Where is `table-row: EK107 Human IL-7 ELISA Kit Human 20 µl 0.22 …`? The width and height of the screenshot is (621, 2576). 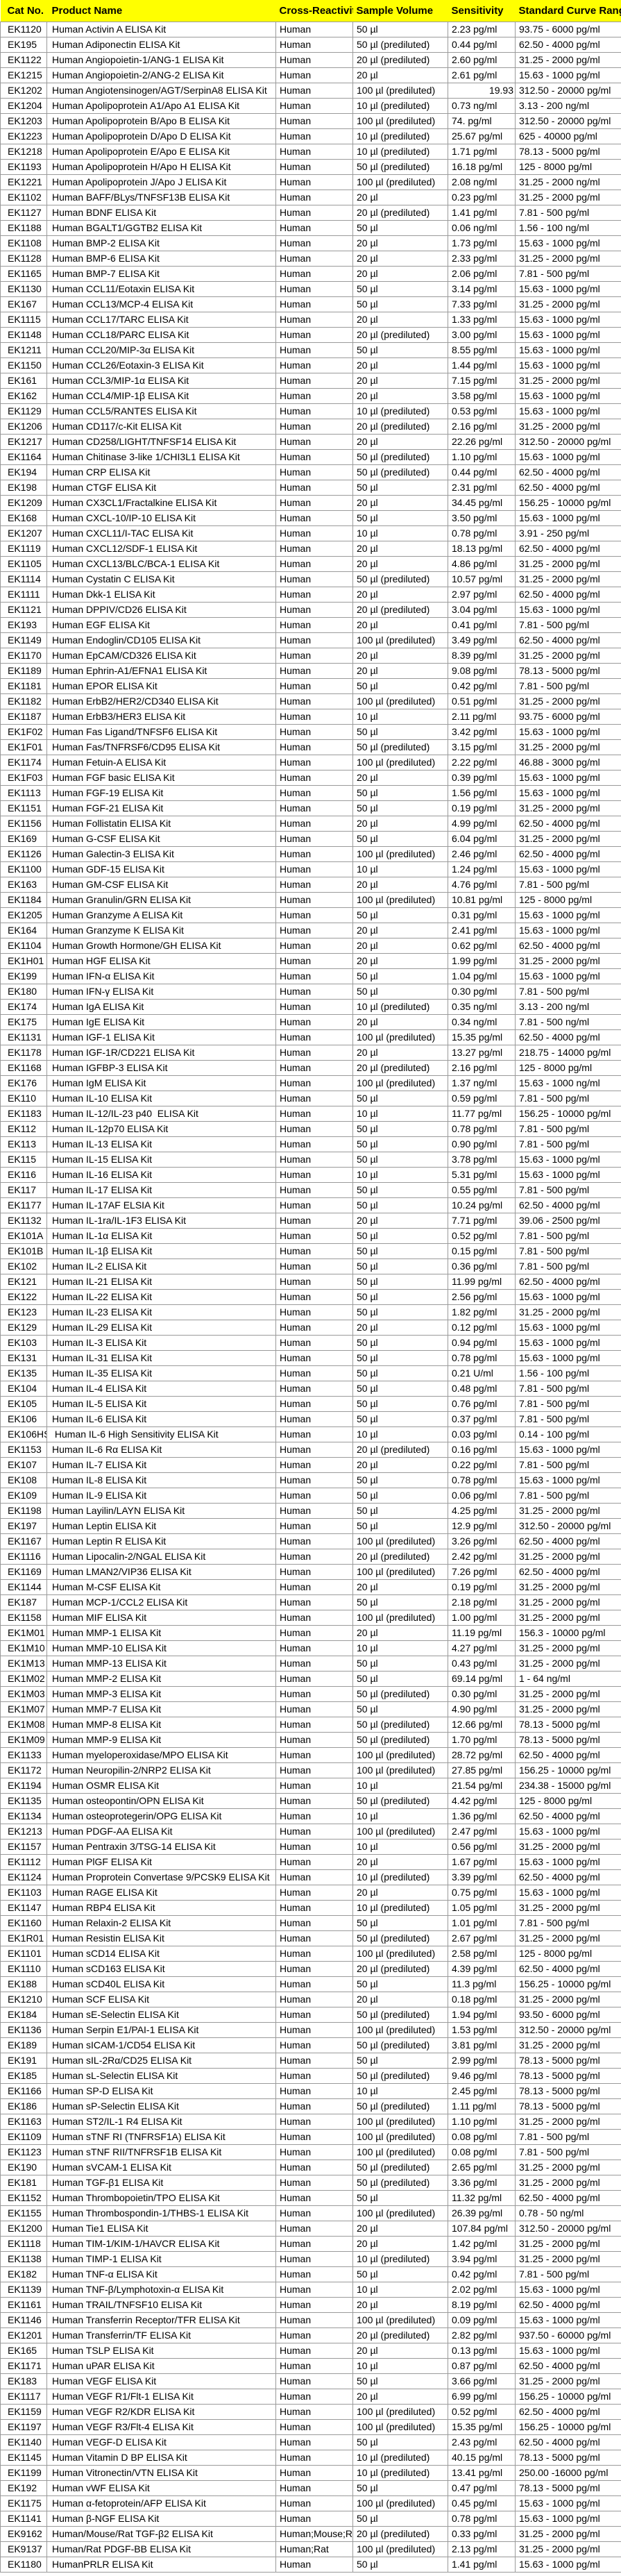 table-row: EK107 Human IL-7 ELISA Kit Human 20 µl 0.22 … is located at coordinates (310, 1464).